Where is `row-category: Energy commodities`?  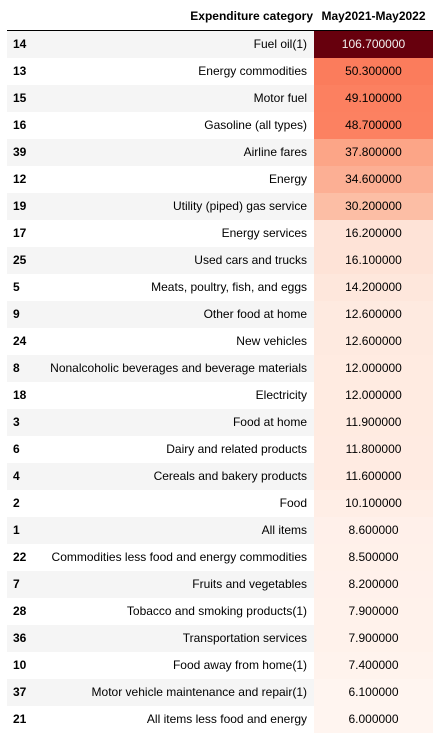
row-category: Energy commodities is located at coordinates (252, 71).